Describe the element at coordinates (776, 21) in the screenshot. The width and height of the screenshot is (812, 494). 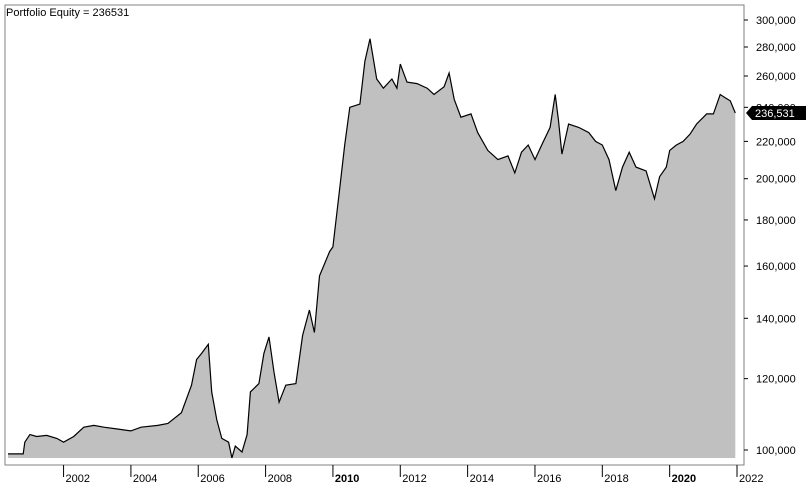
I see `y-tick-label: 300,000` at that location.